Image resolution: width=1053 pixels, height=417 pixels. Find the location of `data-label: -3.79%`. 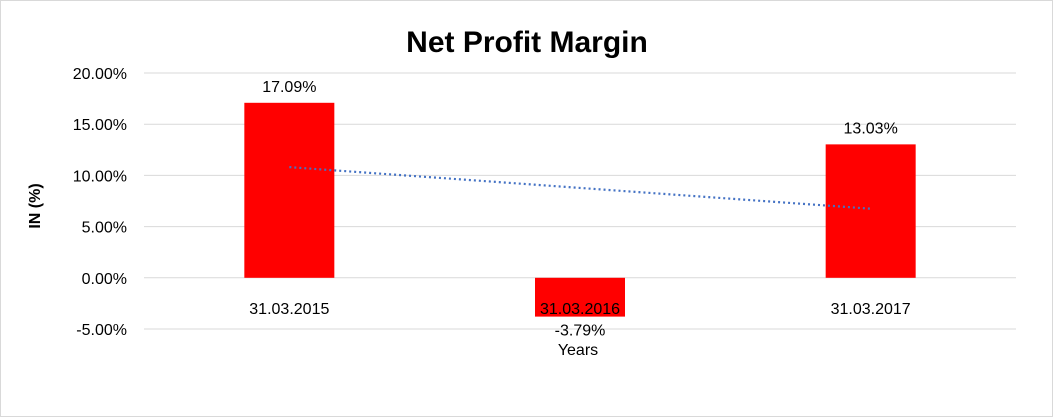

data-label: -3.79% is located at coordinates (580, 331).